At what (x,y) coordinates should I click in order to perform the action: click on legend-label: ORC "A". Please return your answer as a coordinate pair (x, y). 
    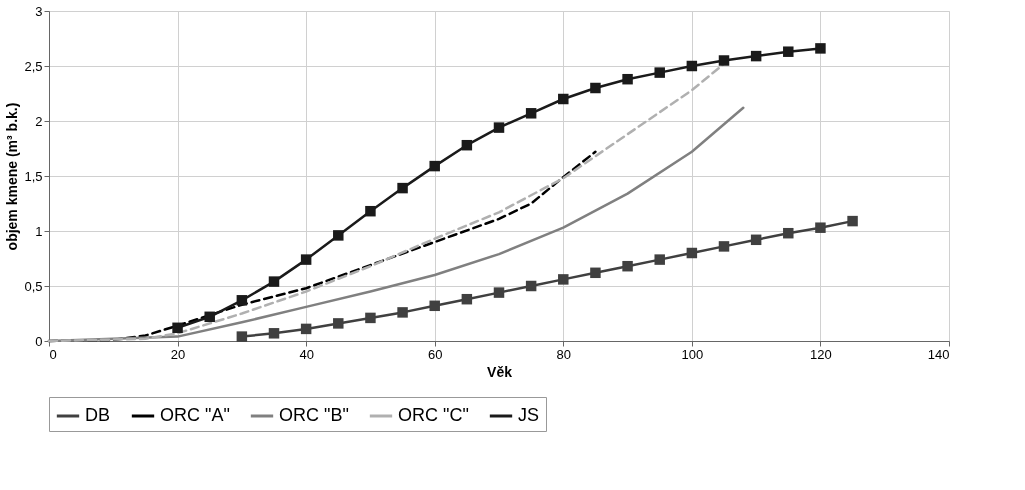
    Looking at the image, I should click on (195, 415).